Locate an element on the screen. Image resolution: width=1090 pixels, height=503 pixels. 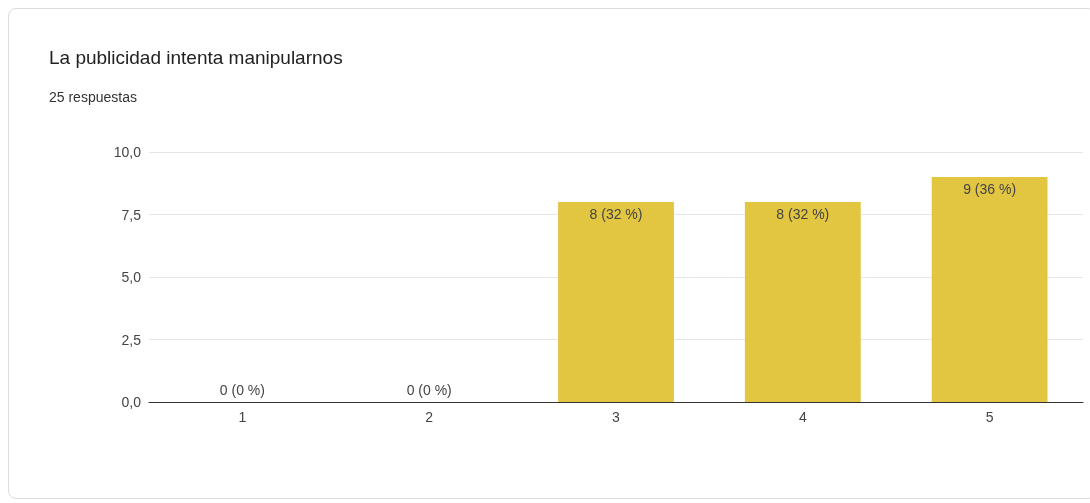
y-tick-label: 7,5 is located at coordinates (131, 214).